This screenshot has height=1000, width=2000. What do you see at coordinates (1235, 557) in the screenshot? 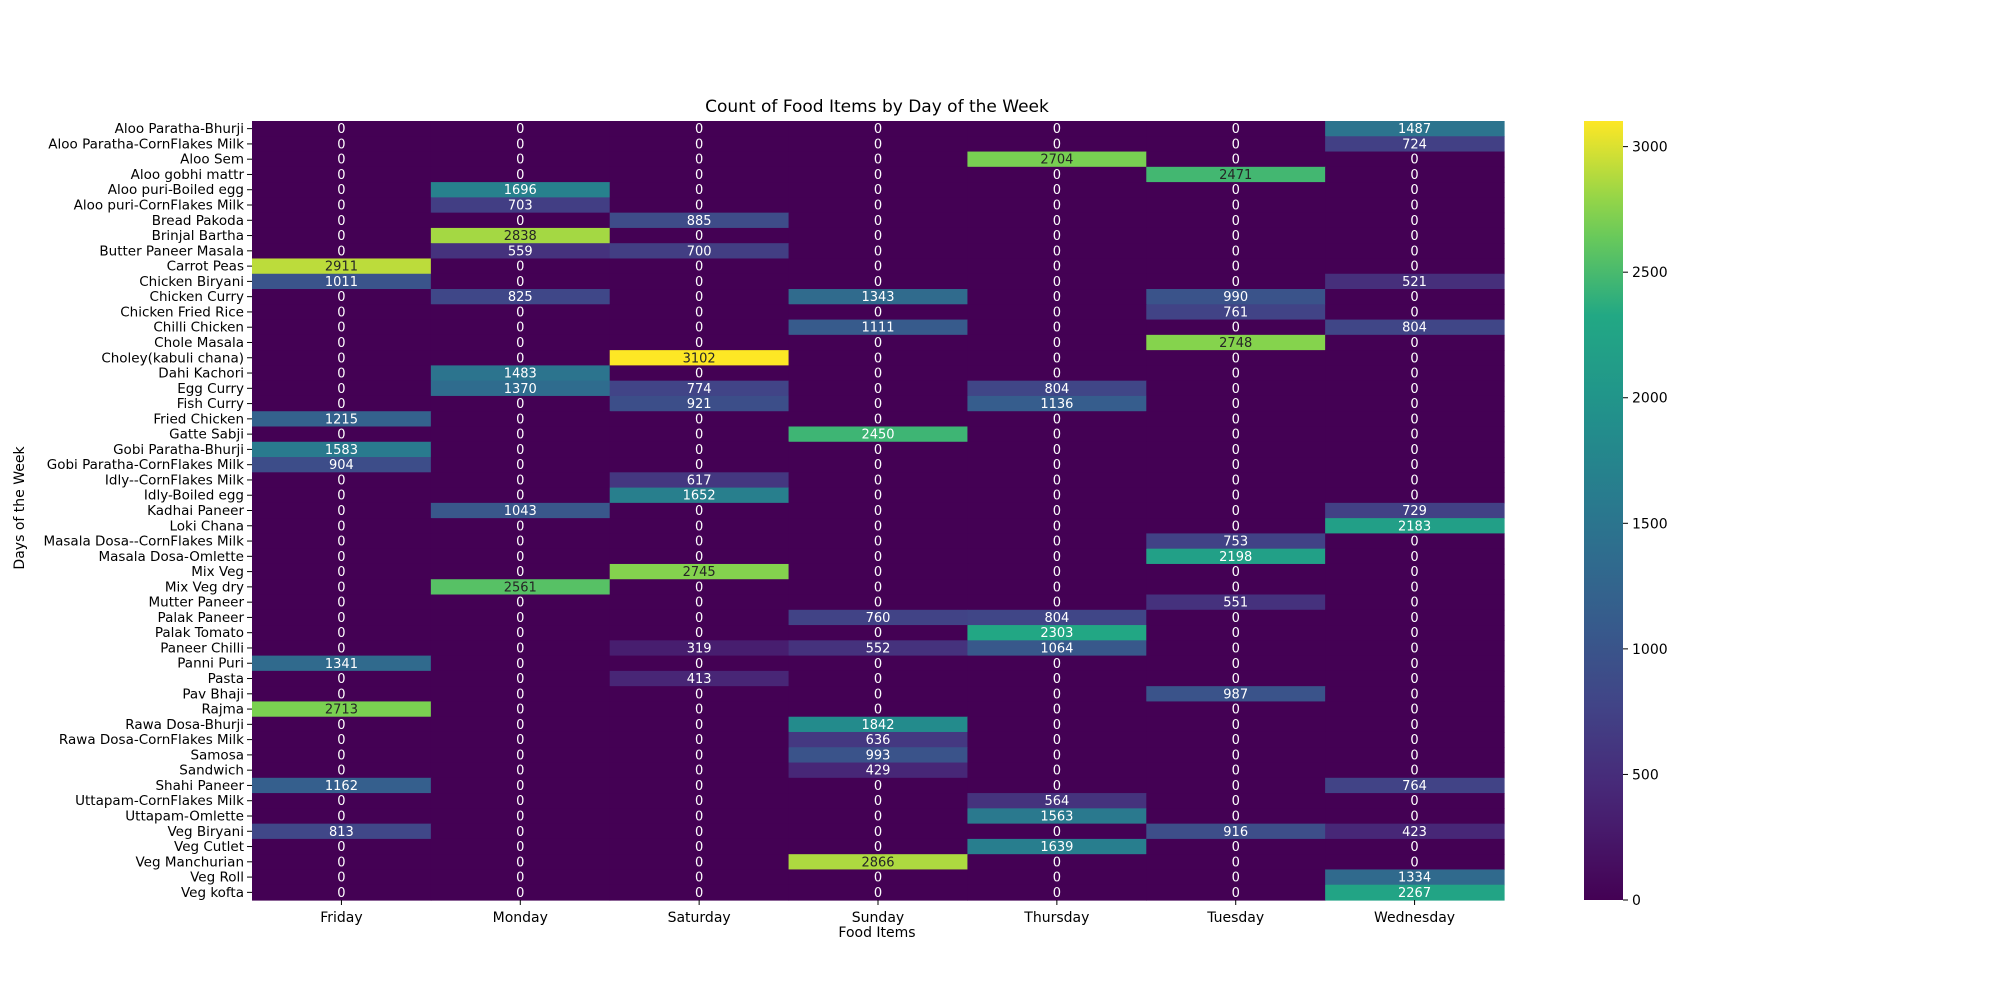
I see `cell-value-label: 2198` at bounding box center [1235, 557].